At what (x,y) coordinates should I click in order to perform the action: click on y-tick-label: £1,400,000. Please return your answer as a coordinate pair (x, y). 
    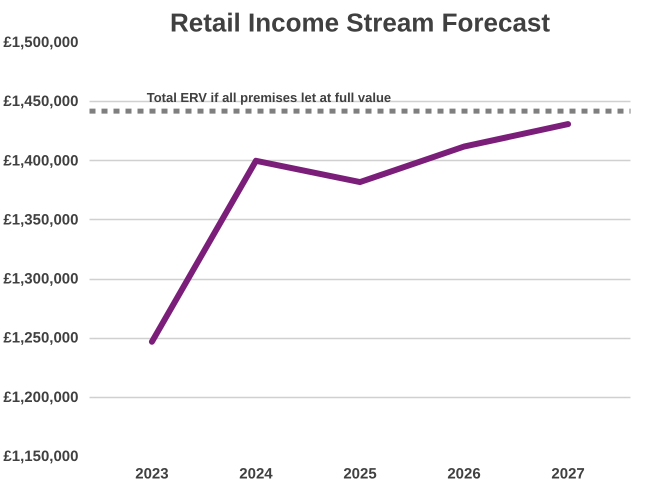
    Looking at the image, I should click on (41, 161).